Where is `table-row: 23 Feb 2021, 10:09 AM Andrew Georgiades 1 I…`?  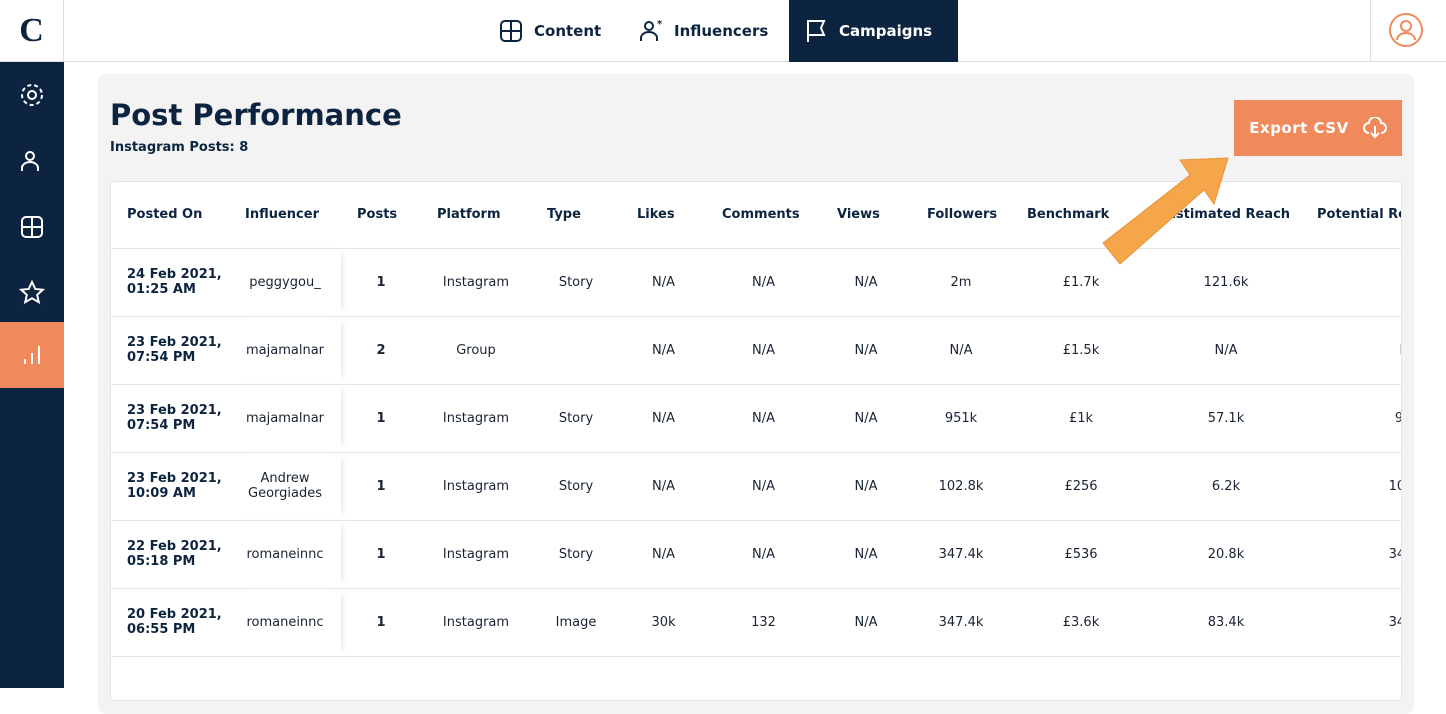
table-row: 23 Feb 2021, 10:09 AM Andrew Georgiades 1 I… is located at coordinates (756, 486).